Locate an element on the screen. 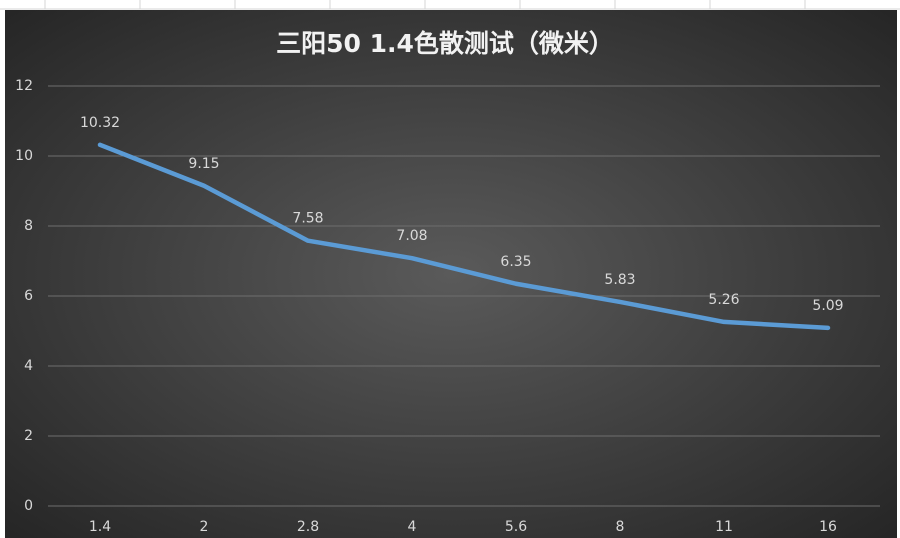  data-label: 7.08 is located at coordinates (411, 236).